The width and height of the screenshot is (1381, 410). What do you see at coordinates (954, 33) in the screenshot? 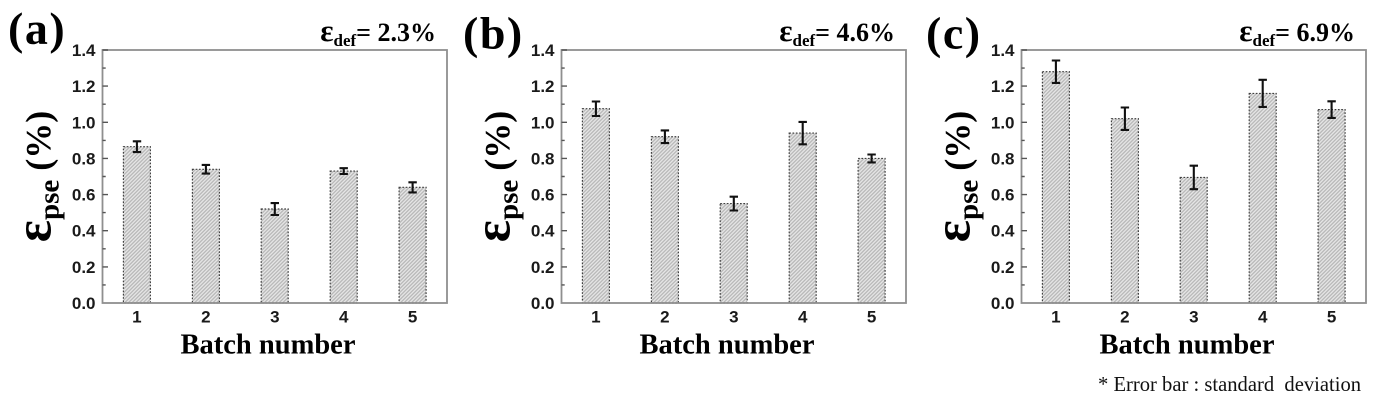
I see `svg-text: (c)` at bounding box center [954, 33].